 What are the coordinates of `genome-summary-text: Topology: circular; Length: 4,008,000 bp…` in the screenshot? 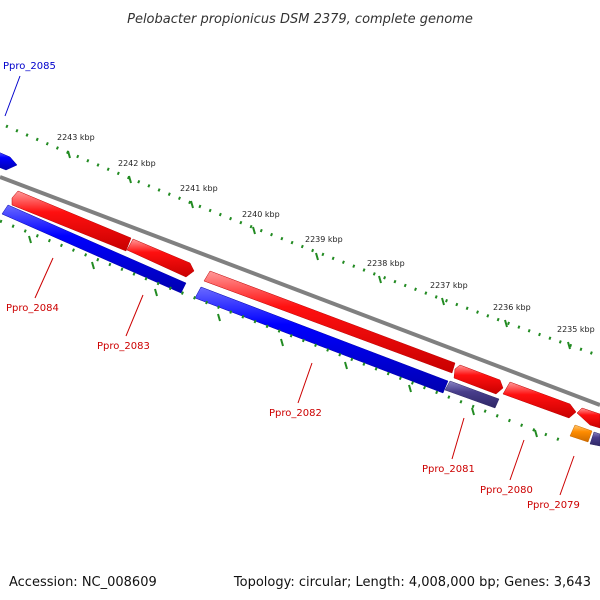 It's located at (412, 582).